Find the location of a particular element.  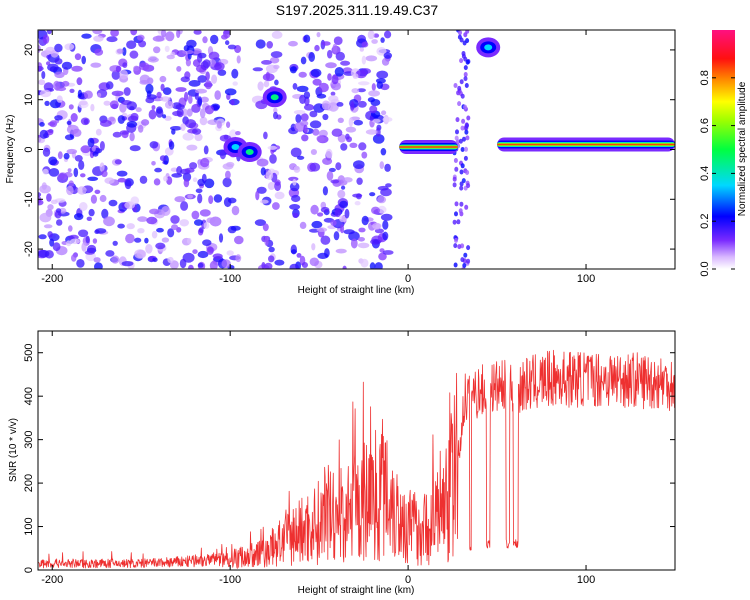

bottom-ytick-label: 400 is located at coordinates (29, 396).